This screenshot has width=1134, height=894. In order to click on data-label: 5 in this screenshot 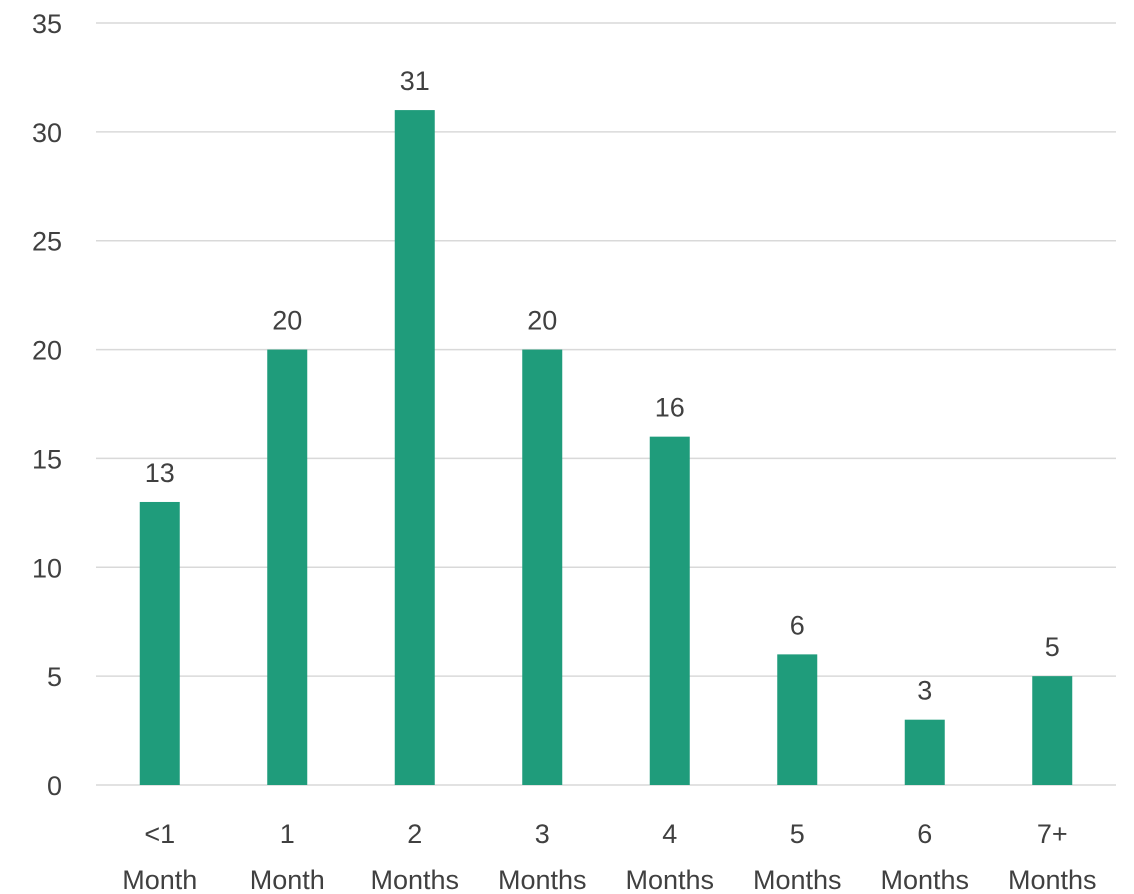, I will do `click(1052, 647)`.